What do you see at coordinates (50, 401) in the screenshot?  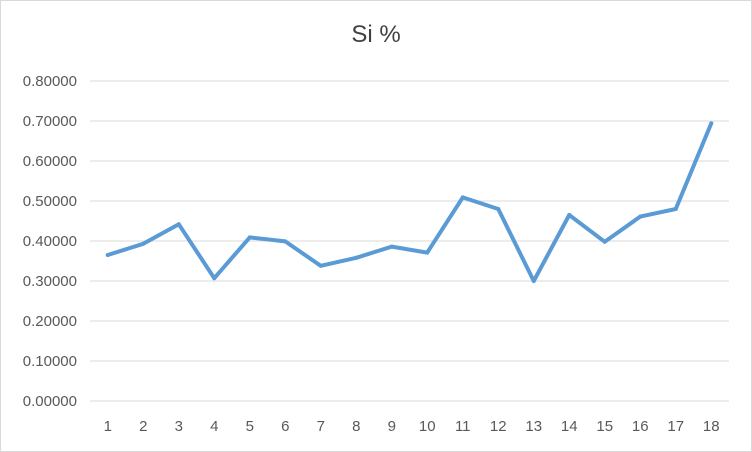 I see `y-tick-label: 0.00000` at bounding box center [50, 401].